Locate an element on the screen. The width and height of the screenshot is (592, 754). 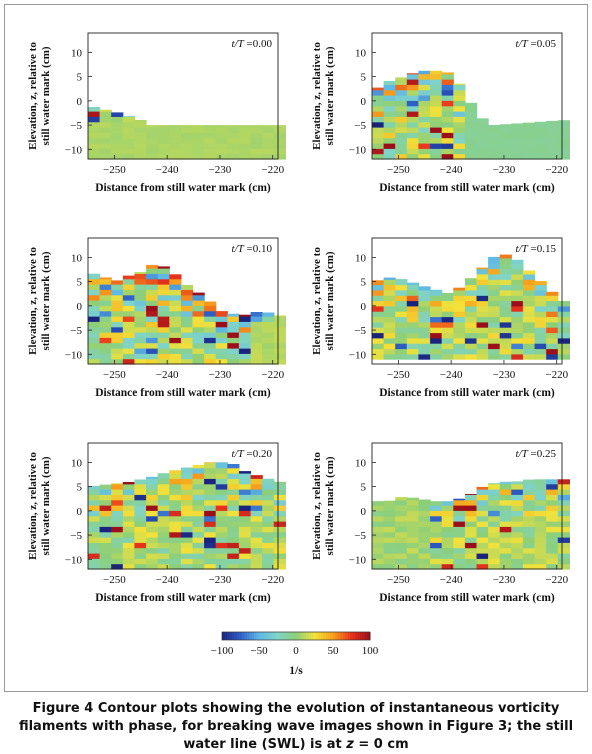
x-axis-label: Distance from still water mark (cm) is located at coordinates (467, 188).